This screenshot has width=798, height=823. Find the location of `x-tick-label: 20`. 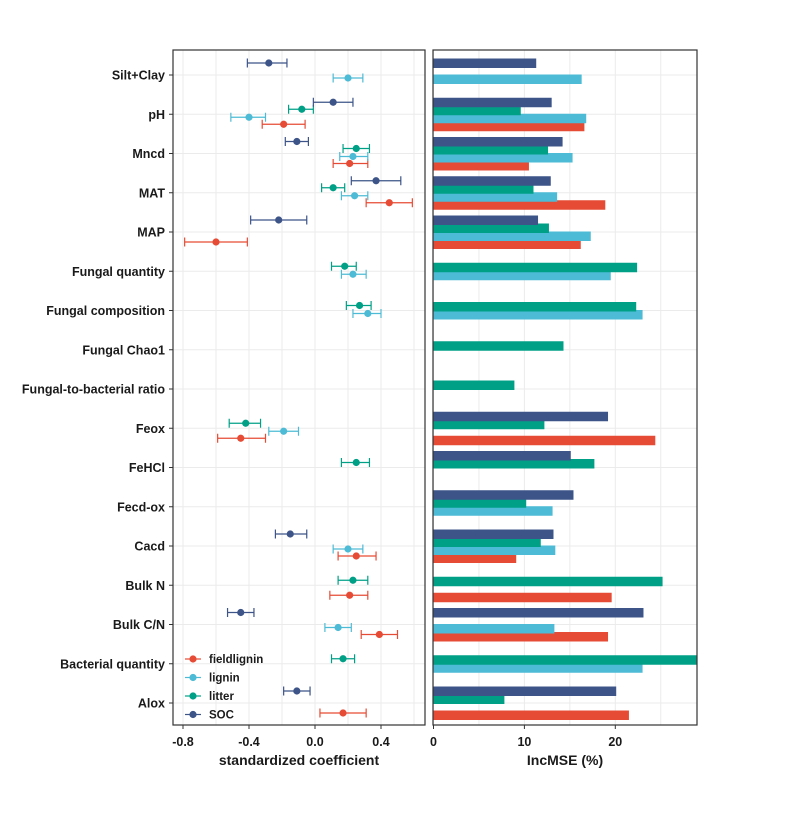

x-tick-label: 20 is located at coordinates (615, 742).